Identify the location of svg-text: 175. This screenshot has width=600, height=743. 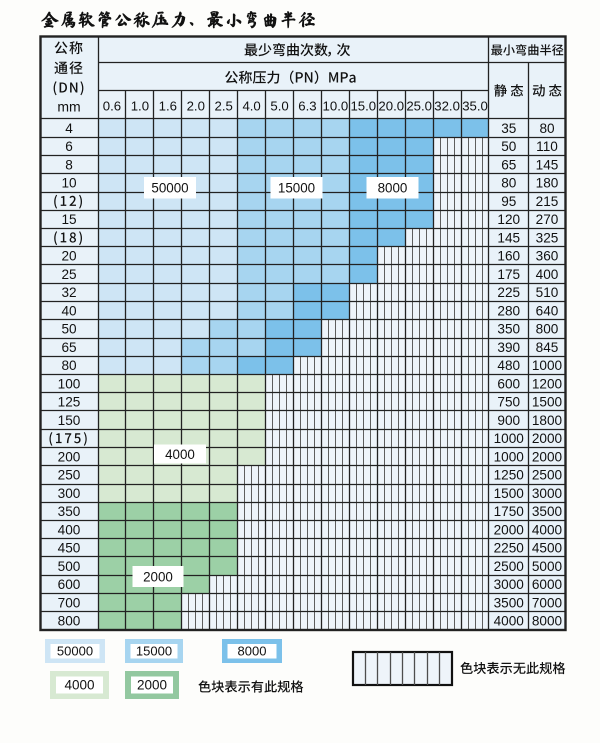
(508, 274).